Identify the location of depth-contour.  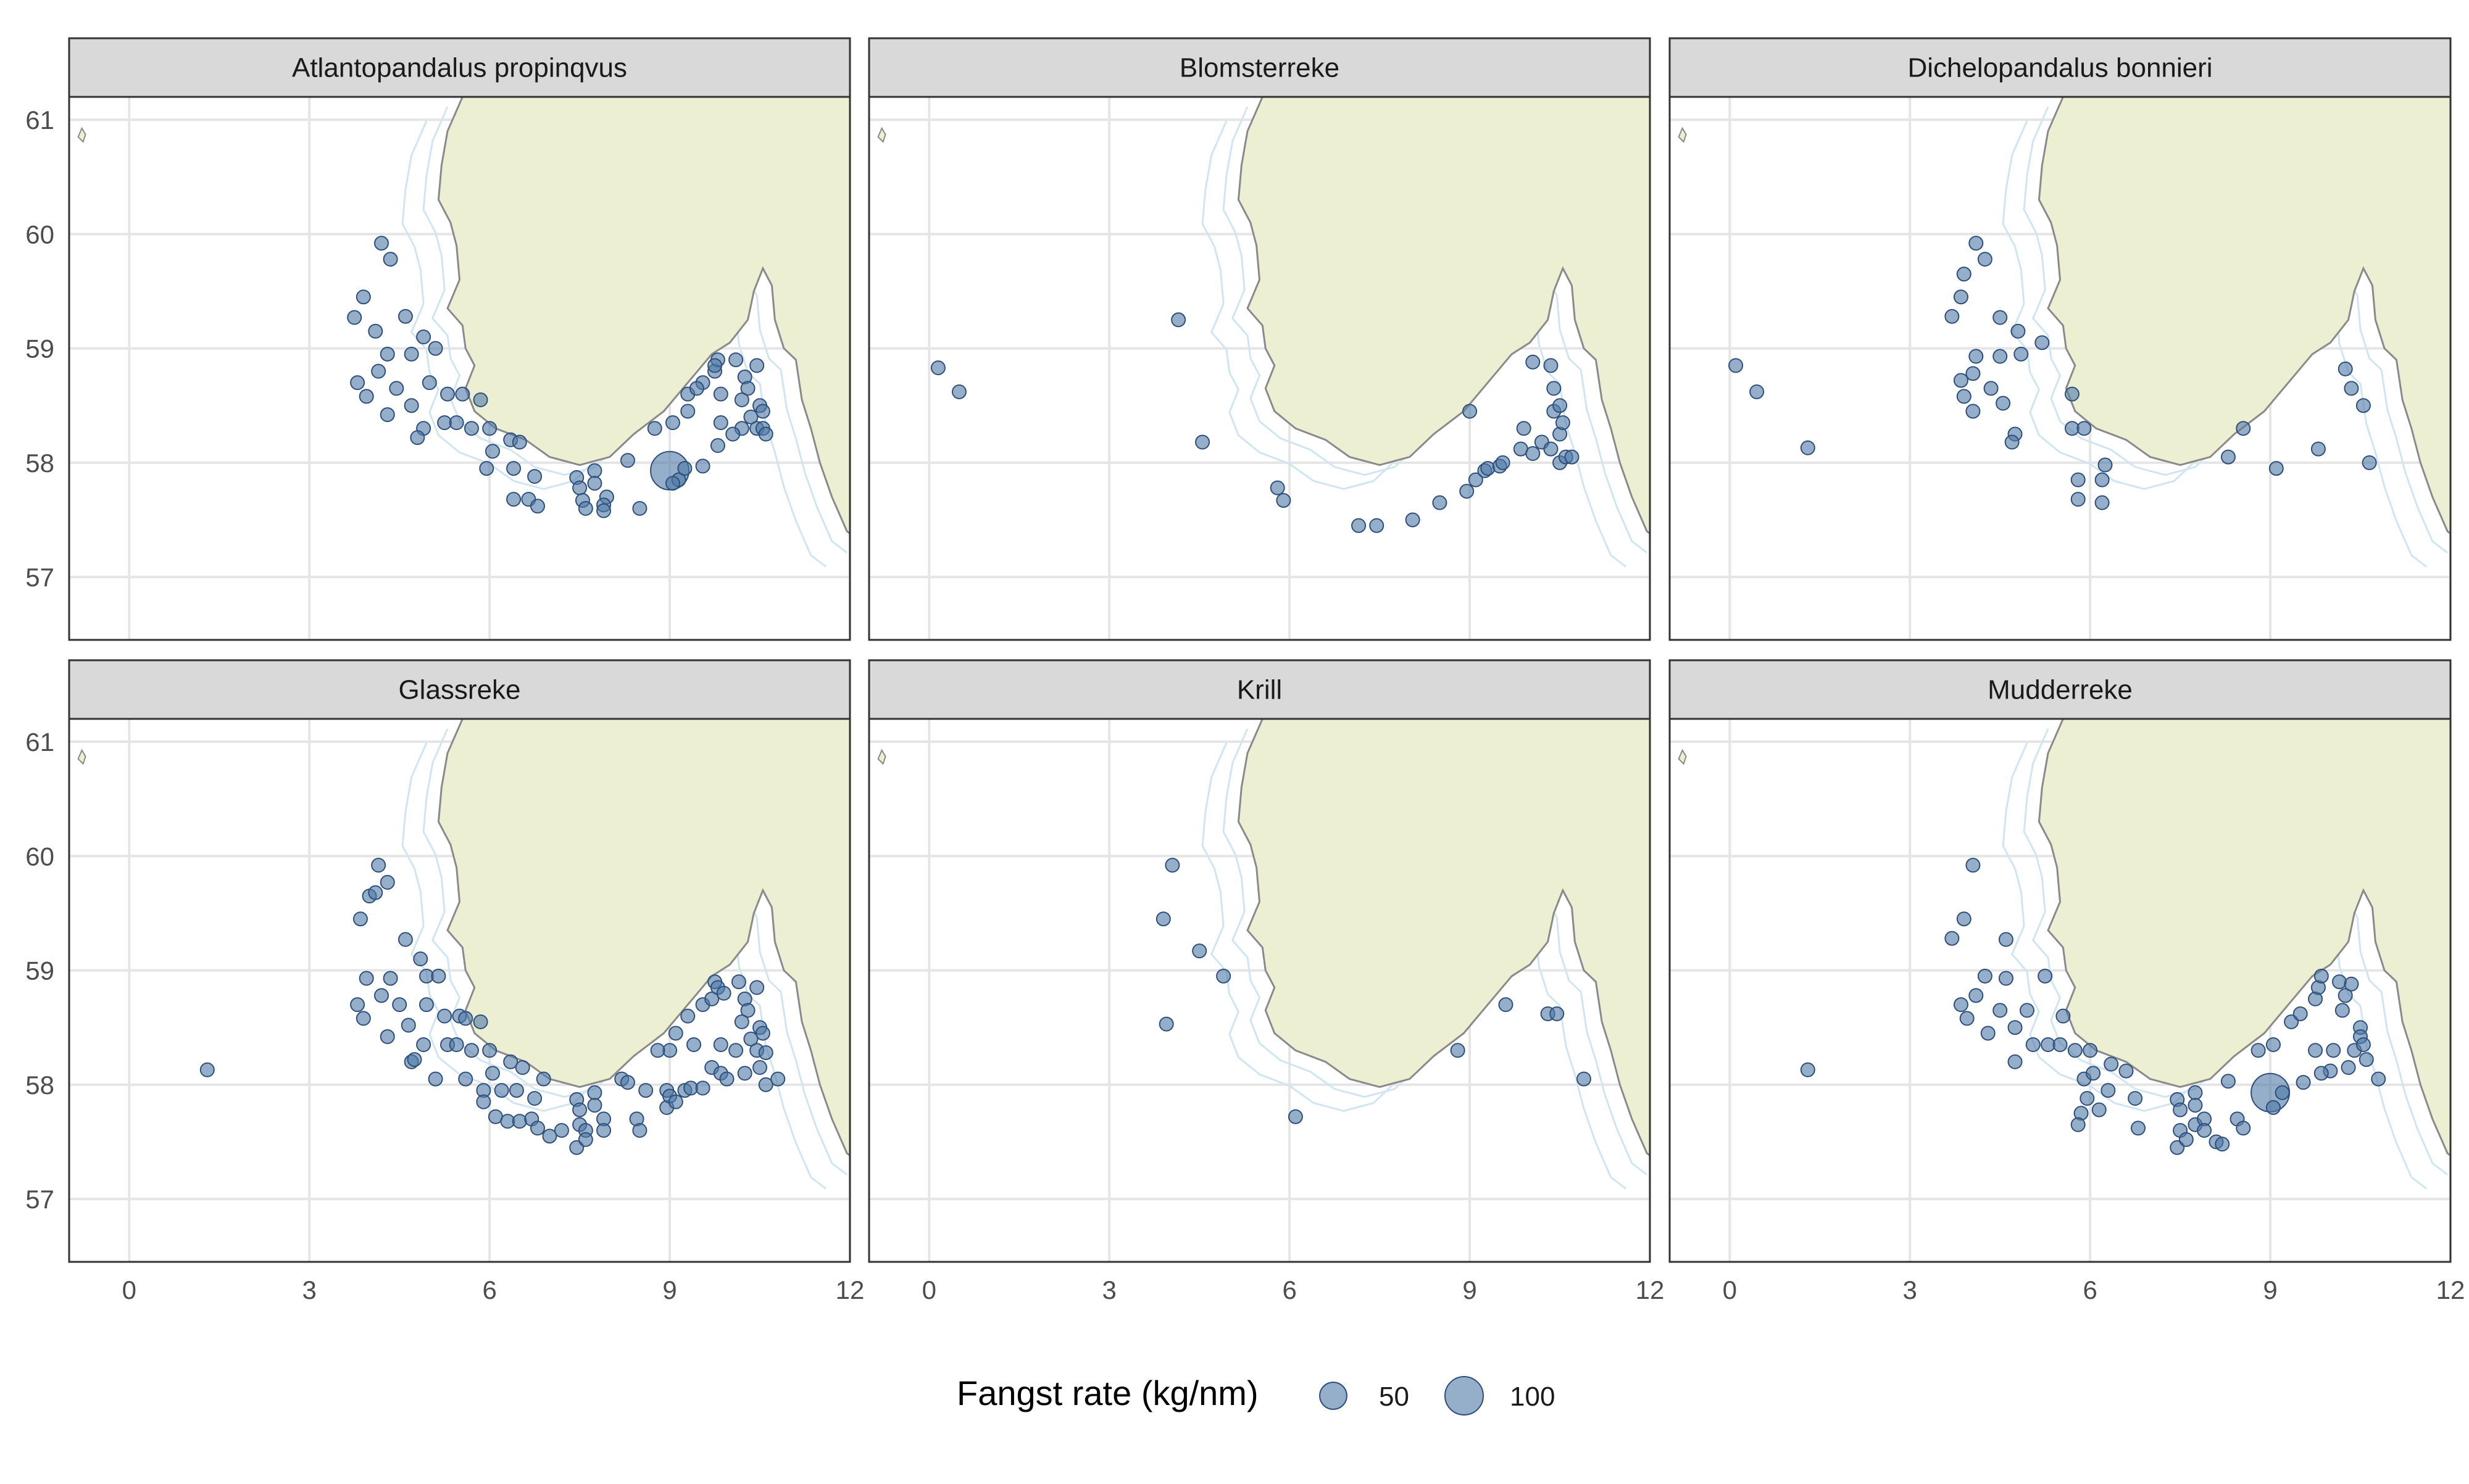
(613, 966).